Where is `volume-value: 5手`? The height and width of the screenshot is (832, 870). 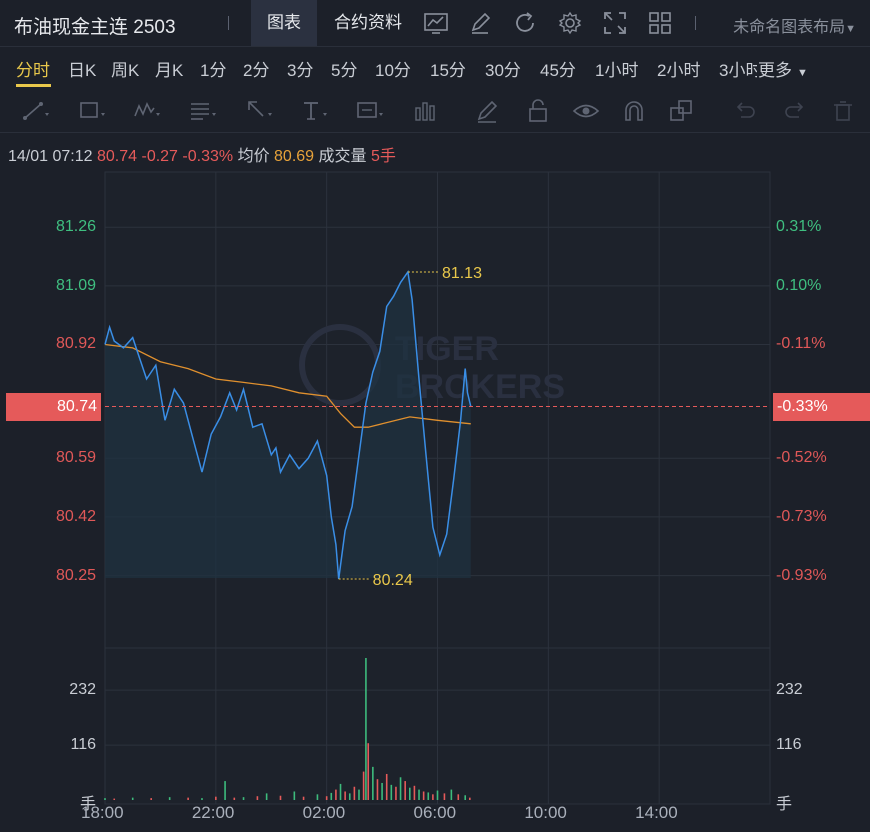 volume-value: 5手 is located at coordinates (383, 156).